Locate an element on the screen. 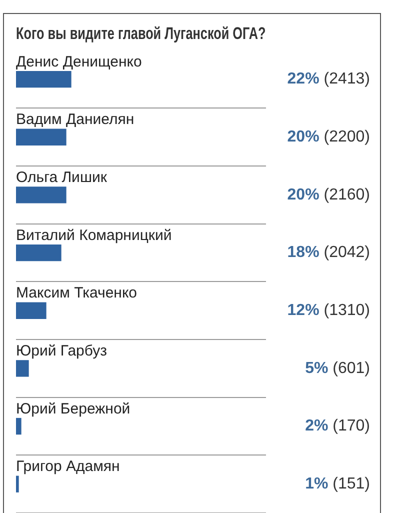  y-tick-label: Юрий Гарбуз is located at coordinates (62, 351).